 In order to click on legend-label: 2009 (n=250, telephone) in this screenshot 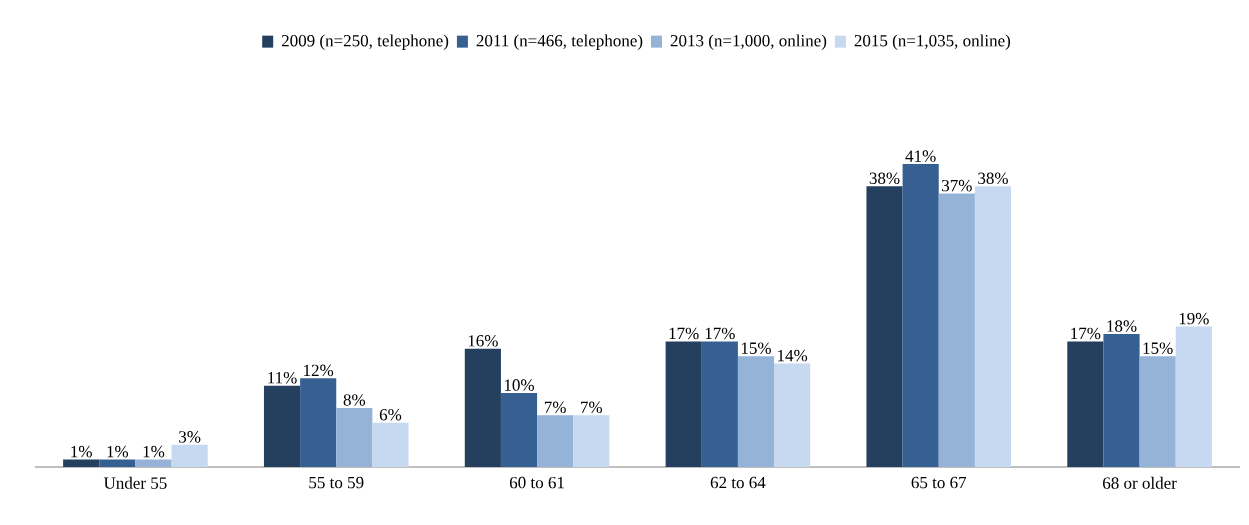, I will do `click(365, 42)`.